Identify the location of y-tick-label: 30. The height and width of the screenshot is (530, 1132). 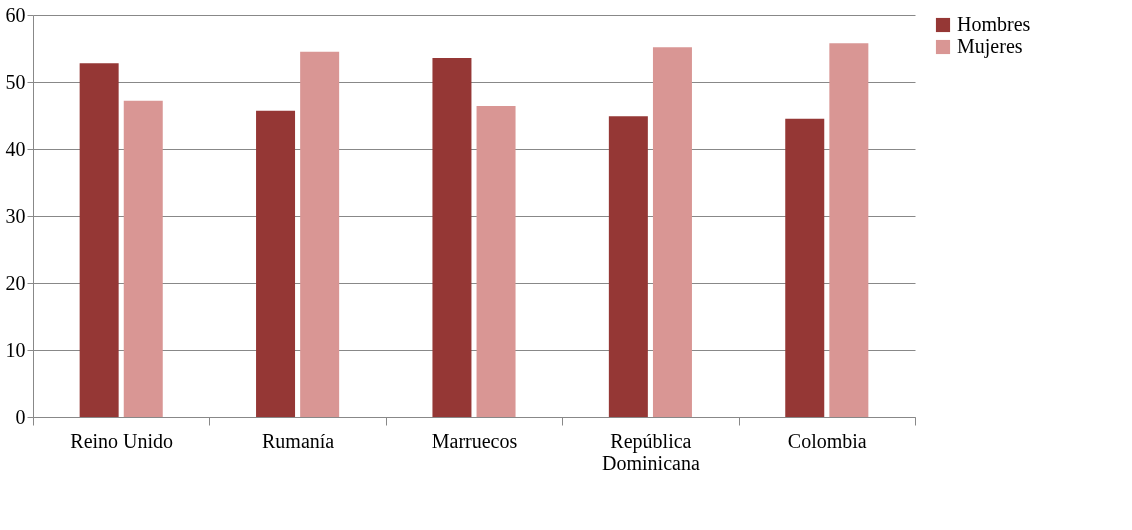
(15, 215).